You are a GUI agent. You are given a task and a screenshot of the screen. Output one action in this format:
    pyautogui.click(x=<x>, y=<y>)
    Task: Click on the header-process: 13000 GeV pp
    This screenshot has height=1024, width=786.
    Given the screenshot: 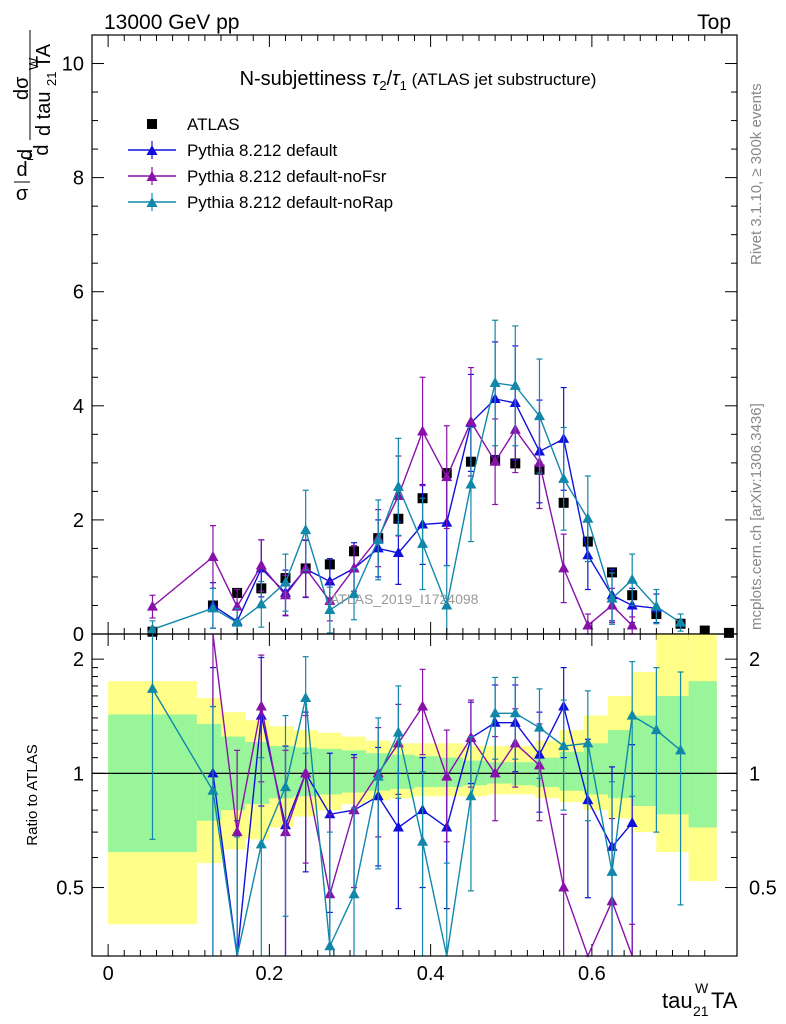 What is the action you would take?
    pyautogui.click(x=171, y=22)
    